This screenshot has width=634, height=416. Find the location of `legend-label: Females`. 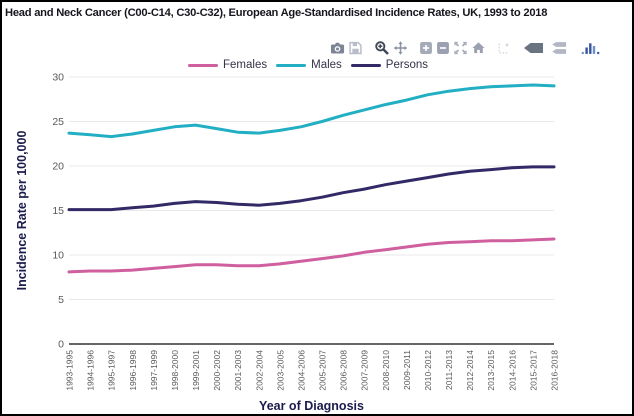

legend-label: Females is located at coordinates (245, 65).